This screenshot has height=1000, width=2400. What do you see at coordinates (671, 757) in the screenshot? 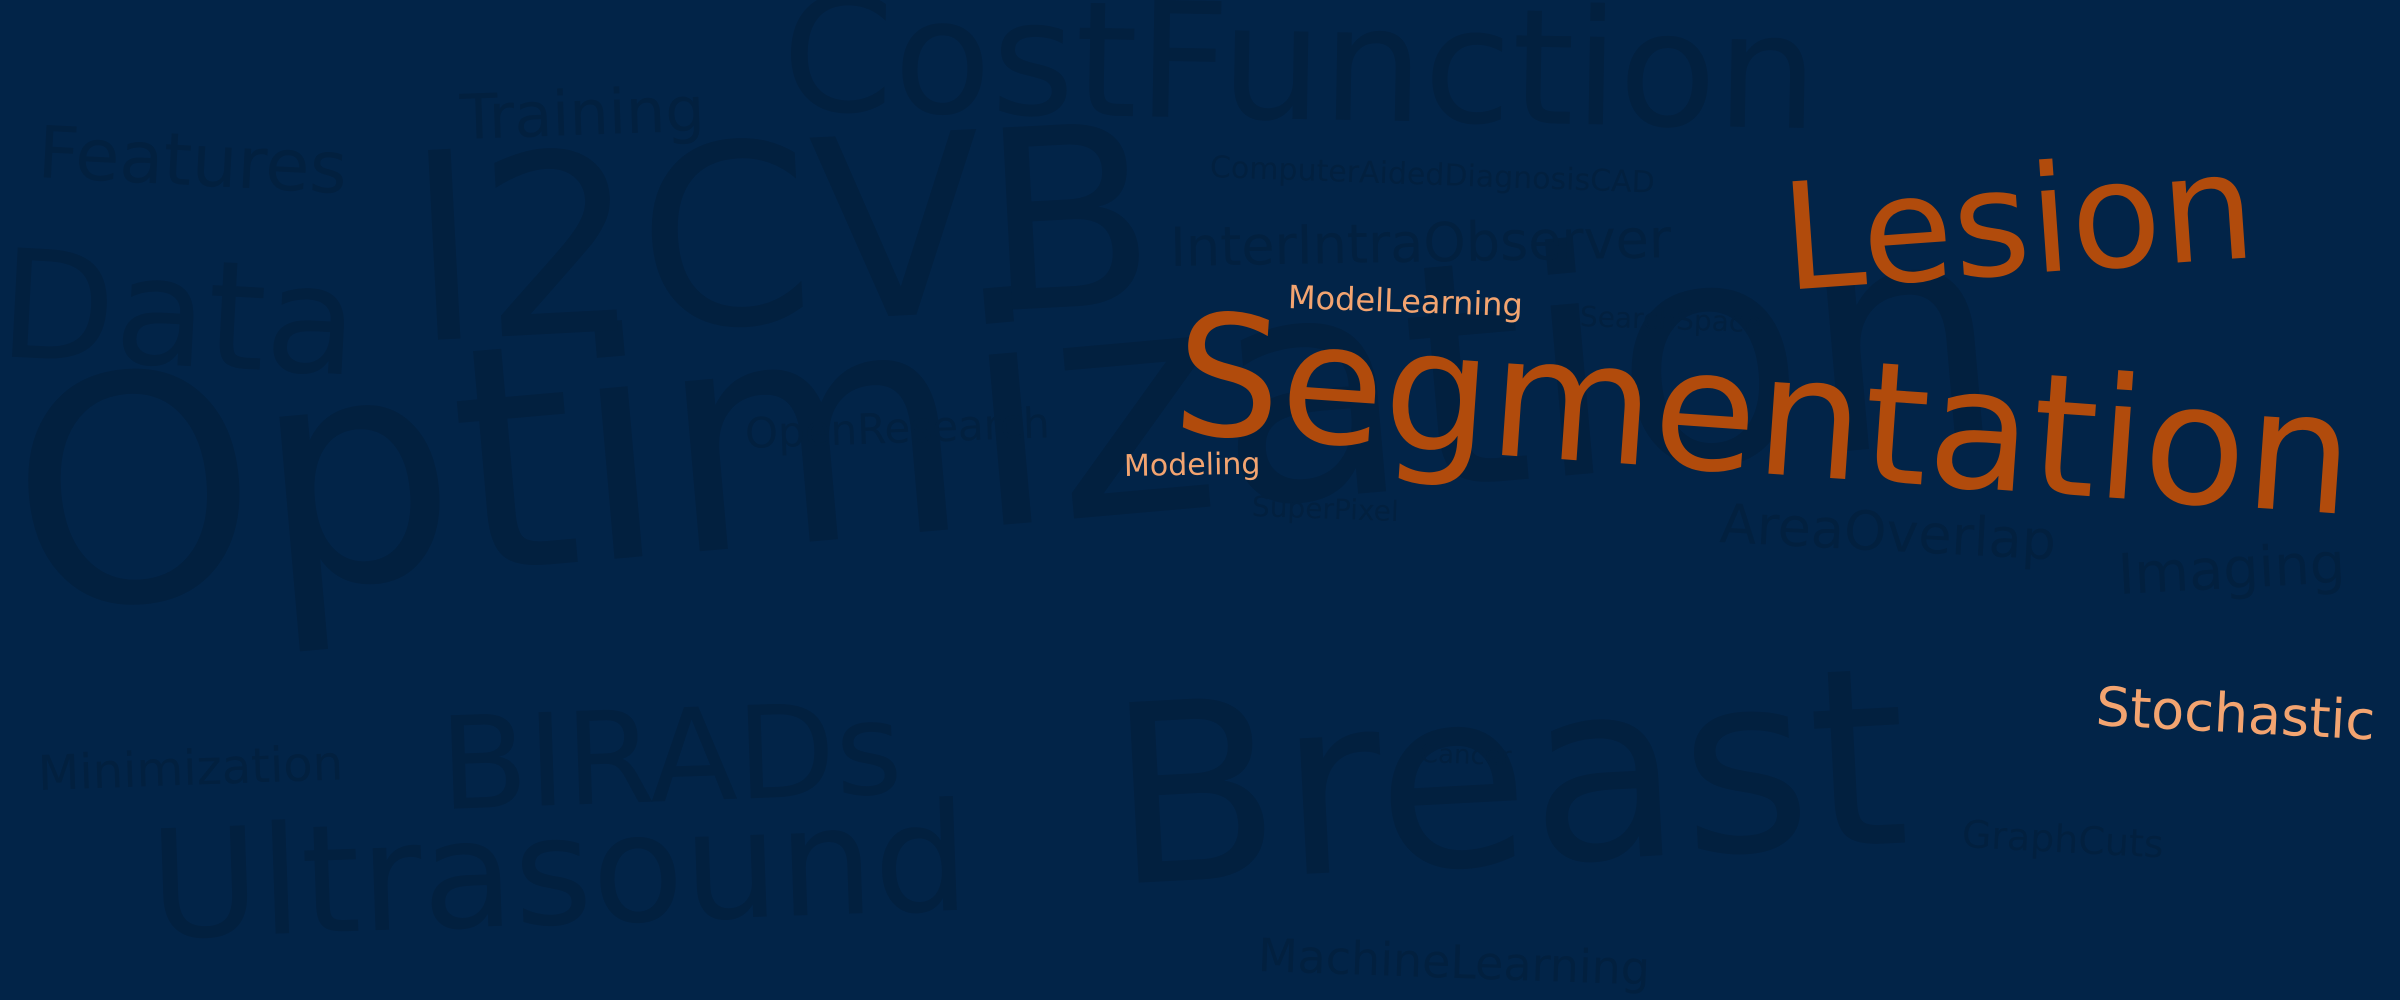
I see `word-birads: BIRADs` at bounding box center [671, 757].